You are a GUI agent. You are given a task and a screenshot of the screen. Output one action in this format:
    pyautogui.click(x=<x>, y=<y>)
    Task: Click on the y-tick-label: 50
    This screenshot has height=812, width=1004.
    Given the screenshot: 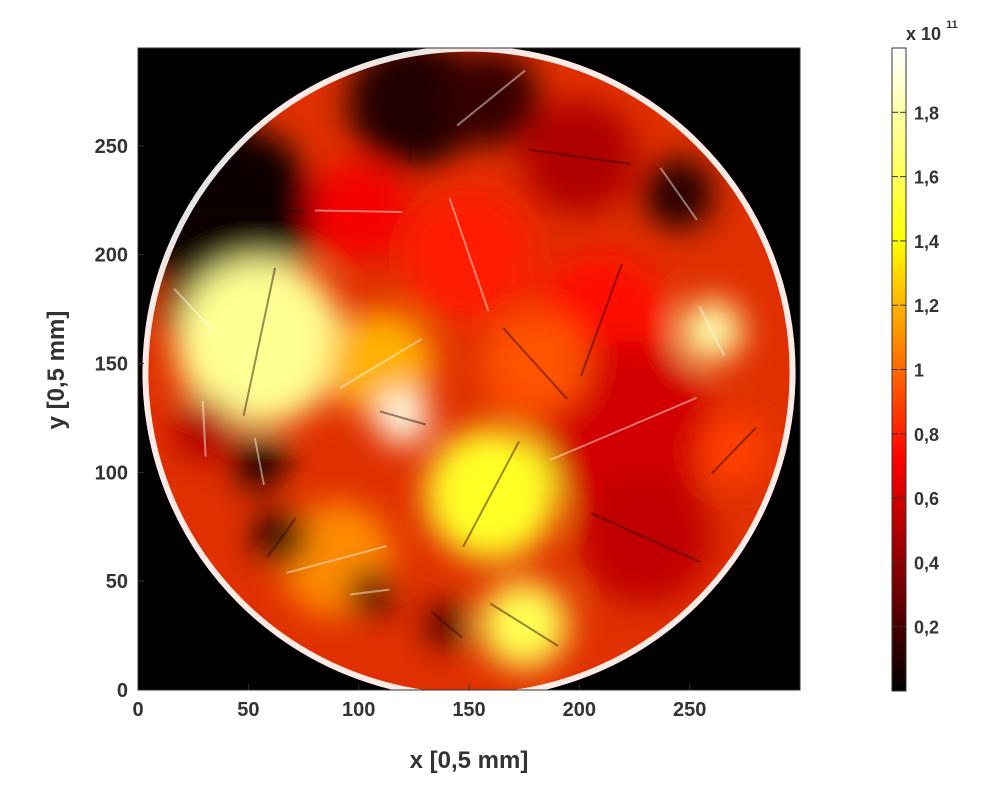 What is the action you would take?
    pyautogui.click(x=117, y=582)
    